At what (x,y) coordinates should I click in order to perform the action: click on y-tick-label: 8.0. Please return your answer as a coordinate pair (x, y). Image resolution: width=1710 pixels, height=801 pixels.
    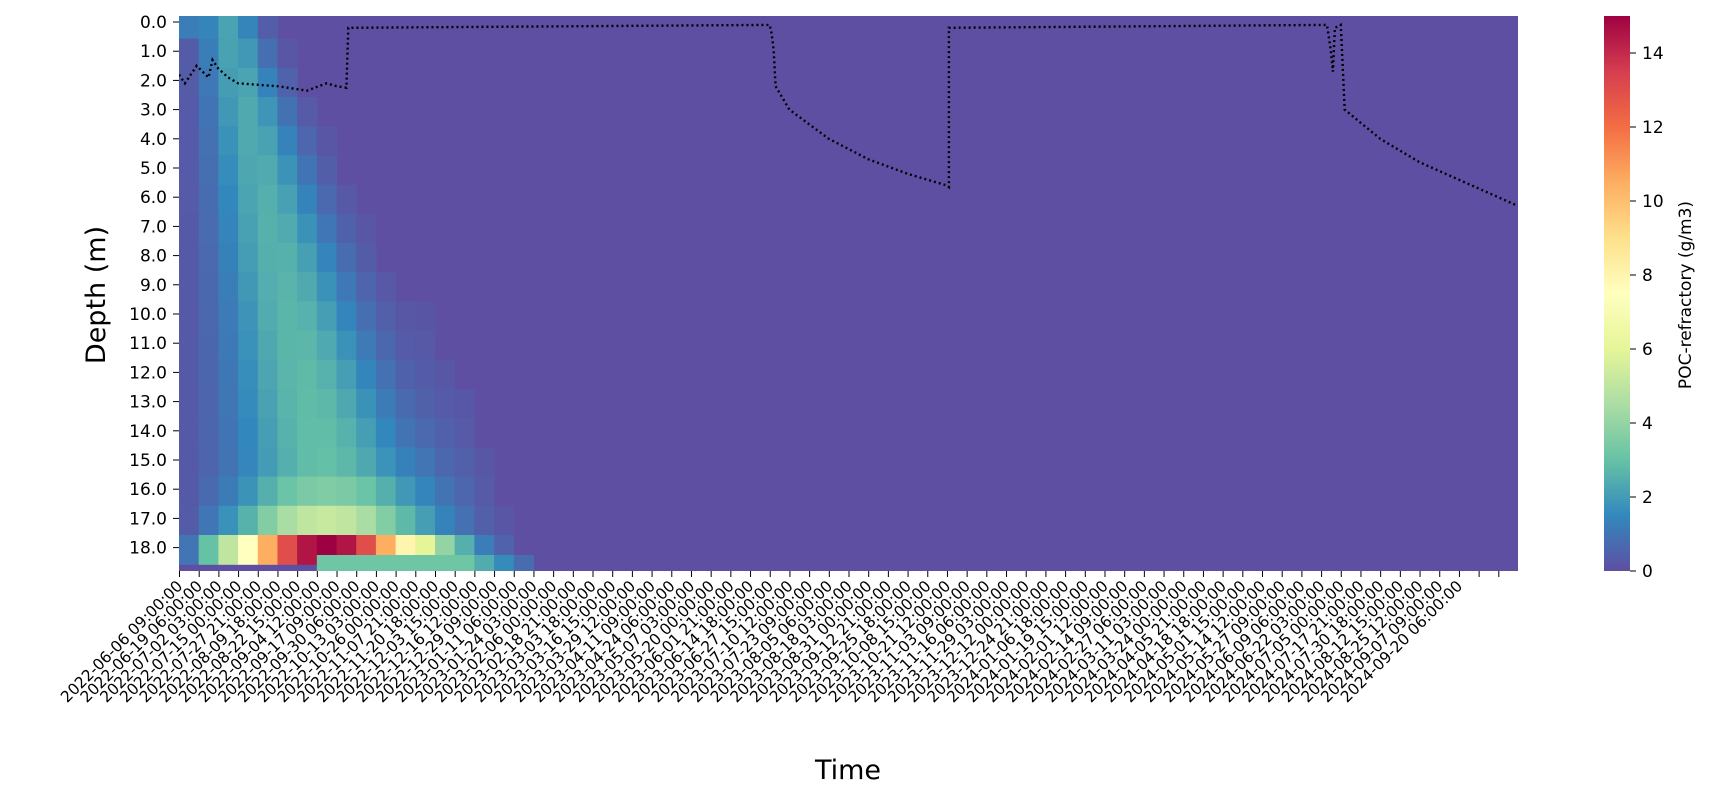
    Looking at the image, I should click on (153, 257).